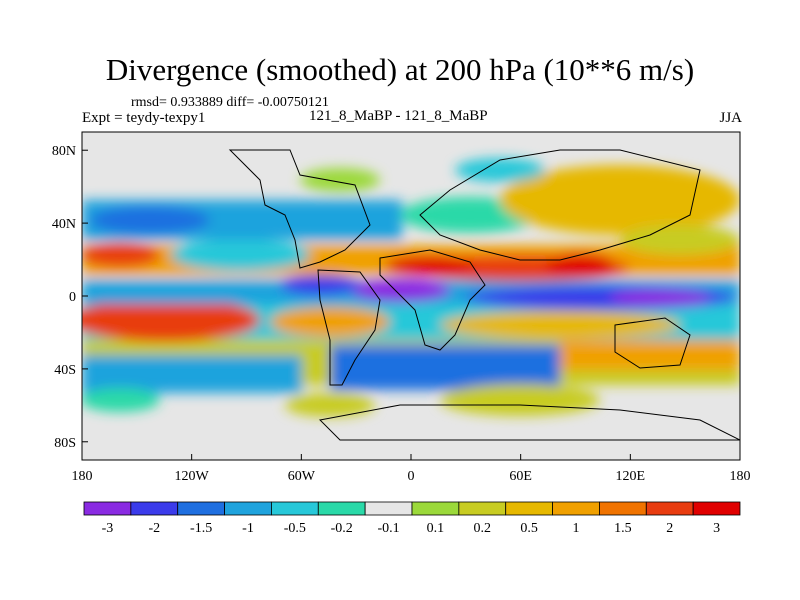 The image size is (800, 600). What do you see at coordinates (560, 325) in the screenshot?
I see `s-indian-pos` at bounding box center [560, 325].